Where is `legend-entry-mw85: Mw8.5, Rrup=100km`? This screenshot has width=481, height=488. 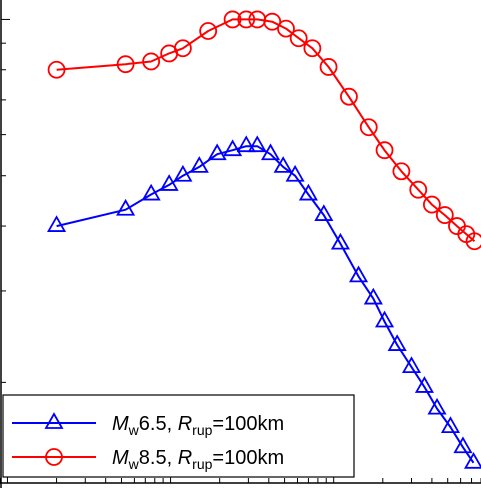 legend-entry-mw85: Mw8.5, Rrup=100km is located at coordinates (148, 459).